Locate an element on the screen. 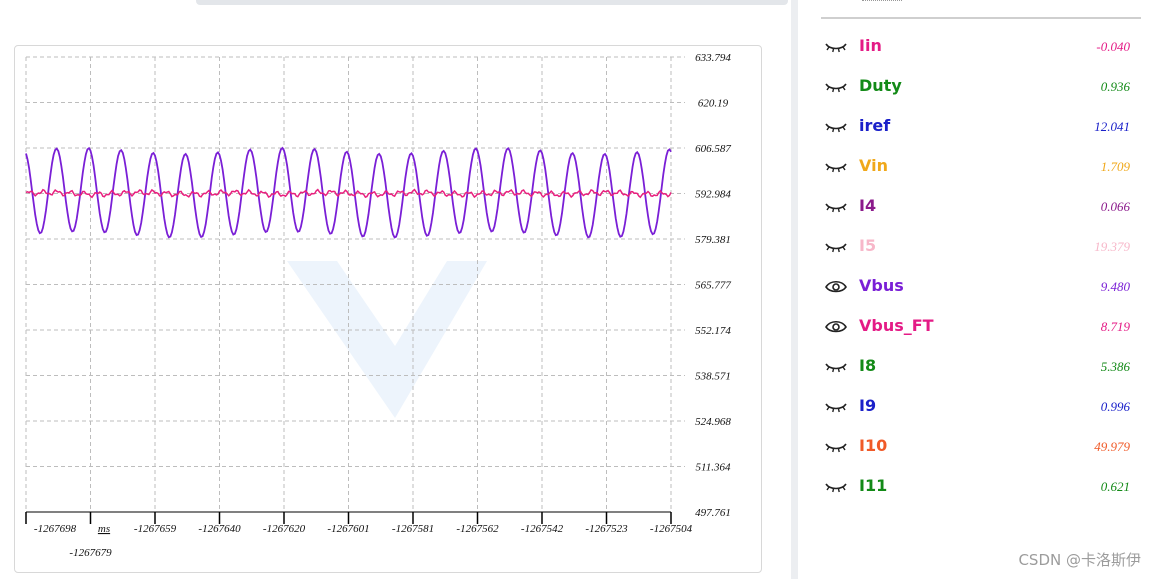 The image size is (1157, 579). legend-item-label: I9 is located at coordinates (868, 405).